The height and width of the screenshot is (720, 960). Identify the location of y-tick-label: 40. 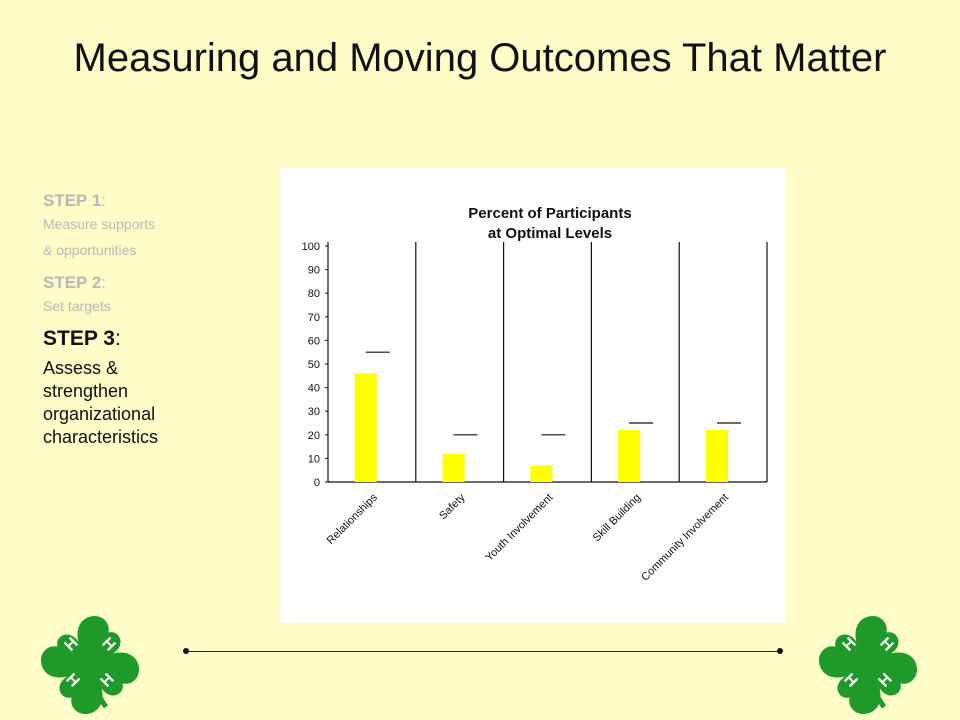
(314, 389).